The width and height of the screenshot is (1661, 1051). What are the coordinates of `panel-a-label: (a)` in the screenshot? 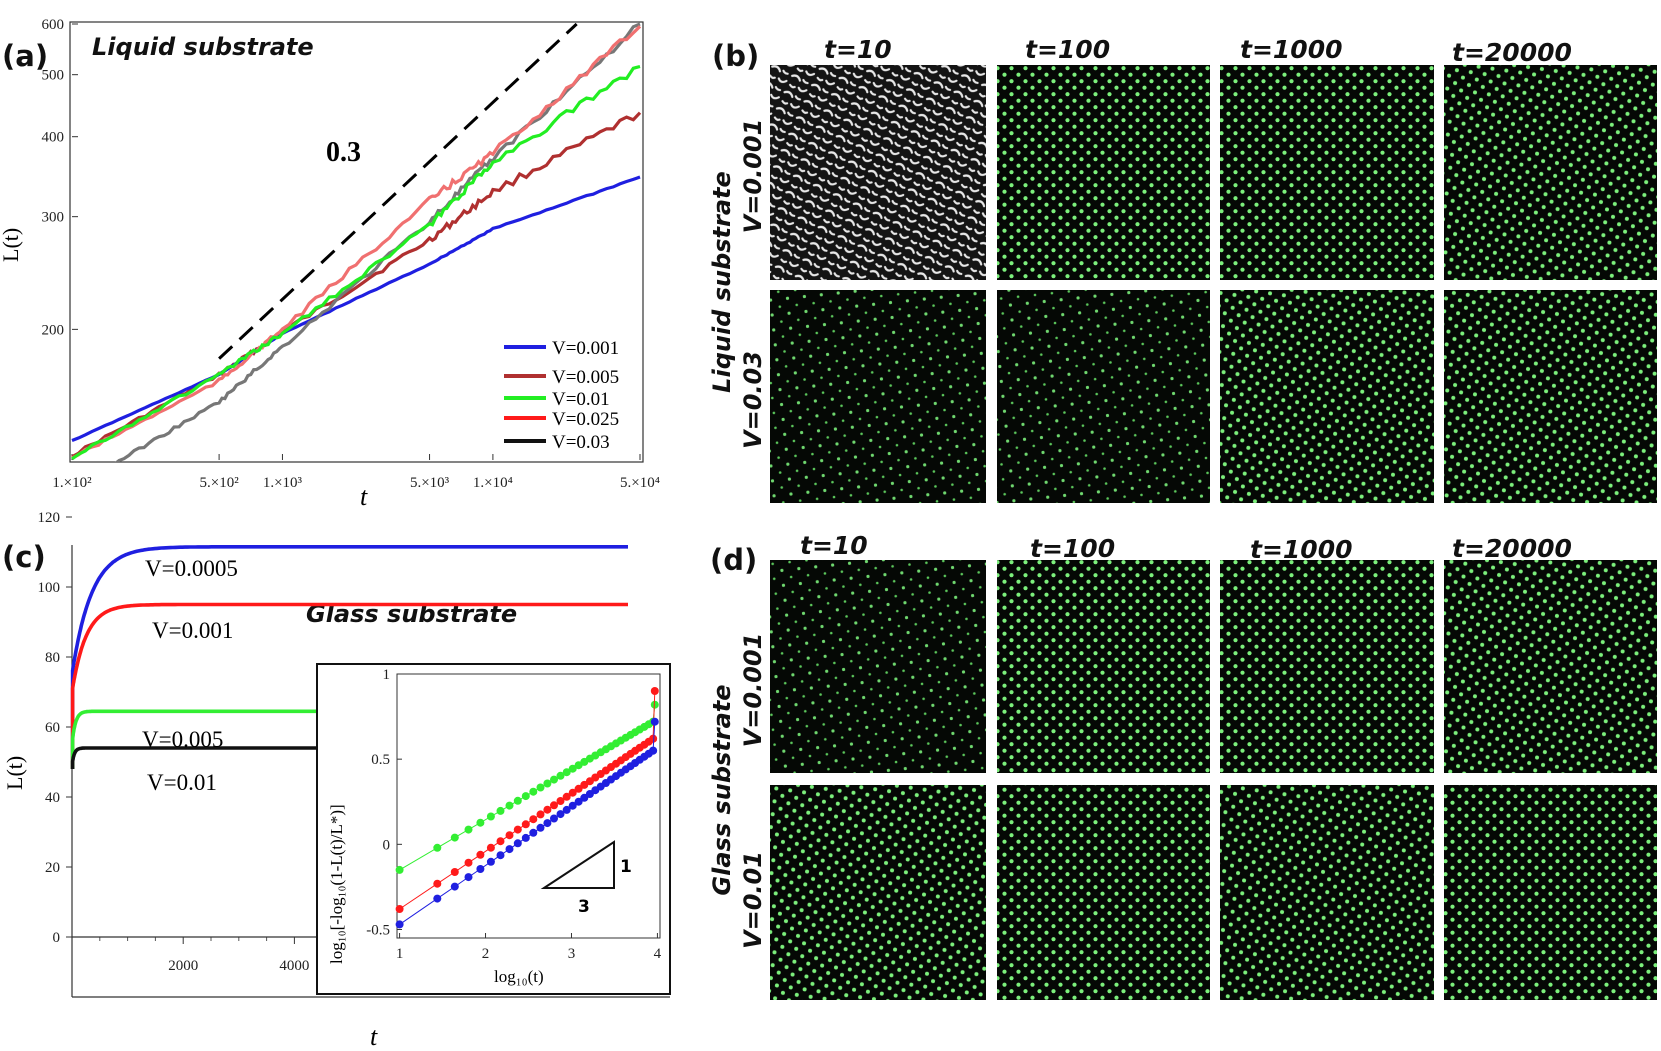 It's located at (25, 56).